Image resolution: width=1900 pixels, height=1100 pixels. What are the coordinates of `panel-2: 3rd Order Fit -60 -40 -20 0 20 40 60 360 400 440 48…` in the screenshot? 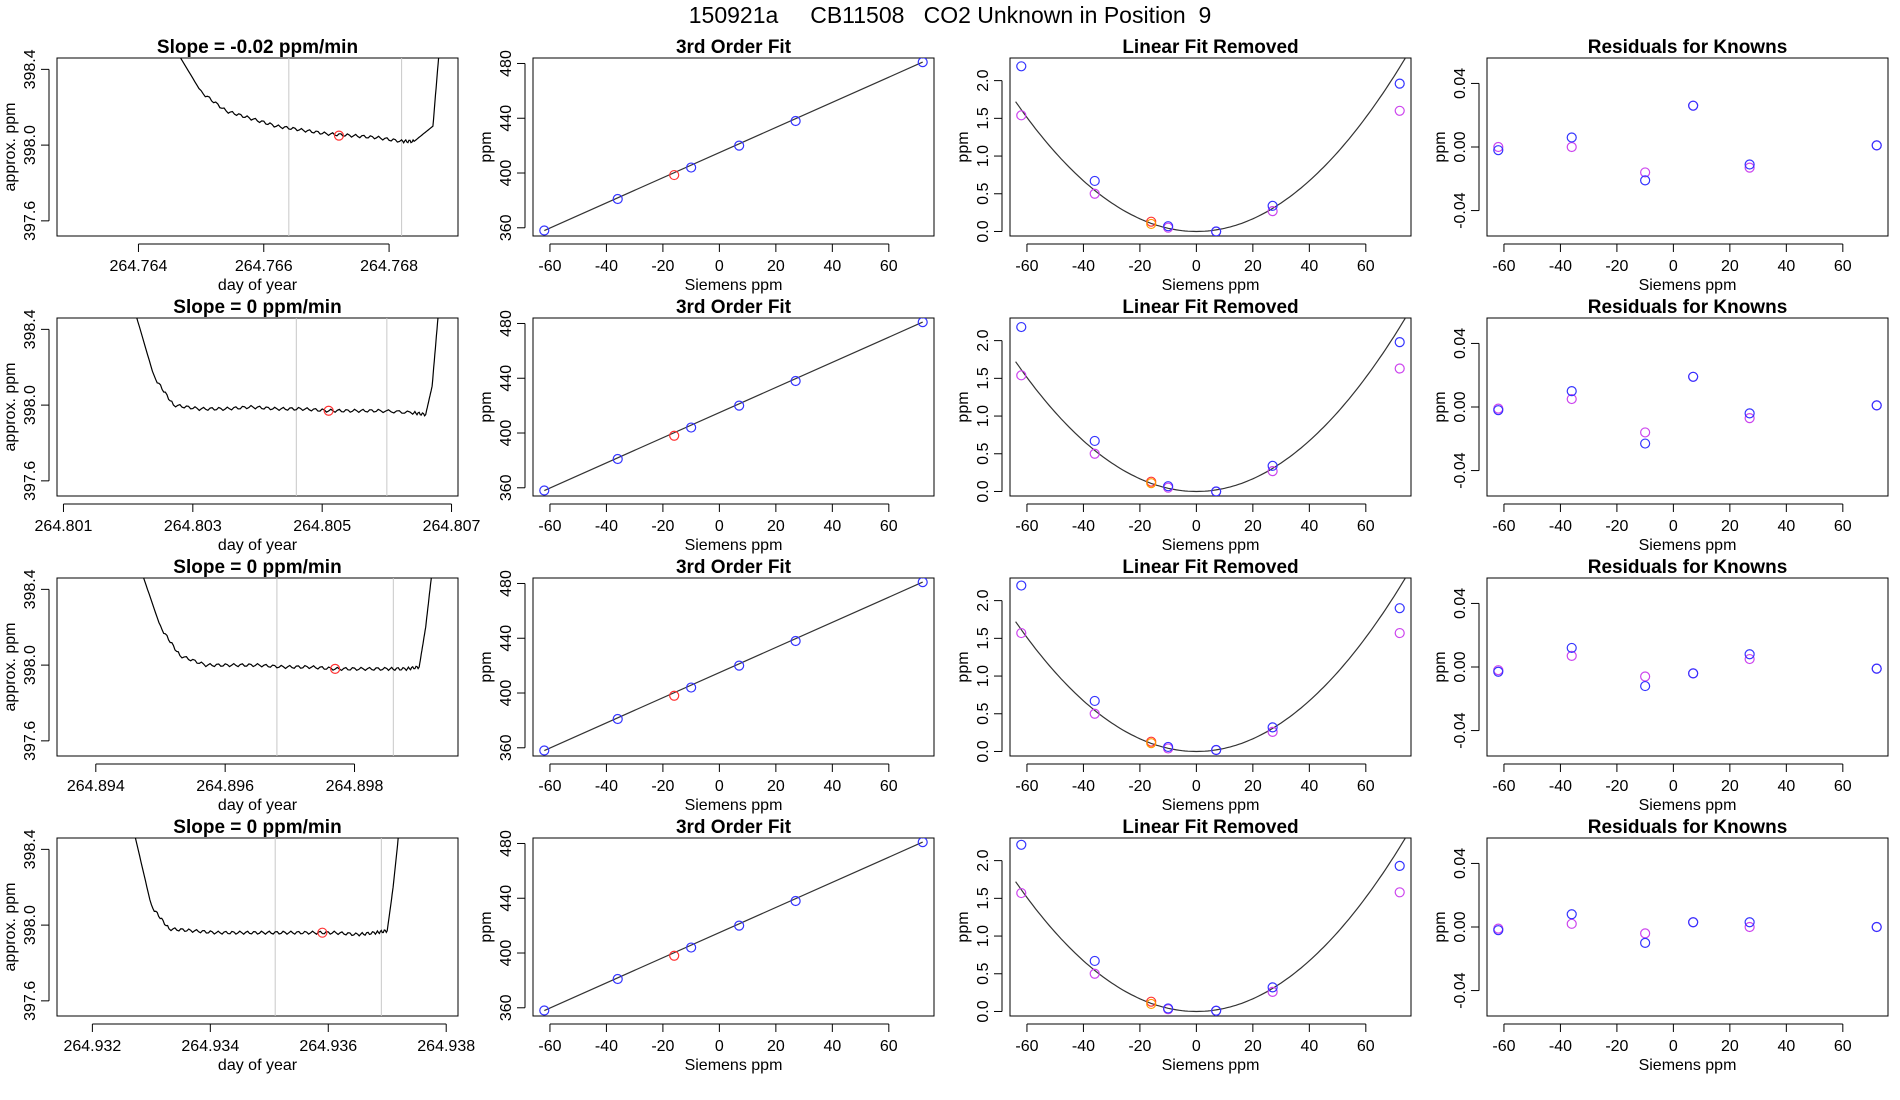 It's located at (706, 165).